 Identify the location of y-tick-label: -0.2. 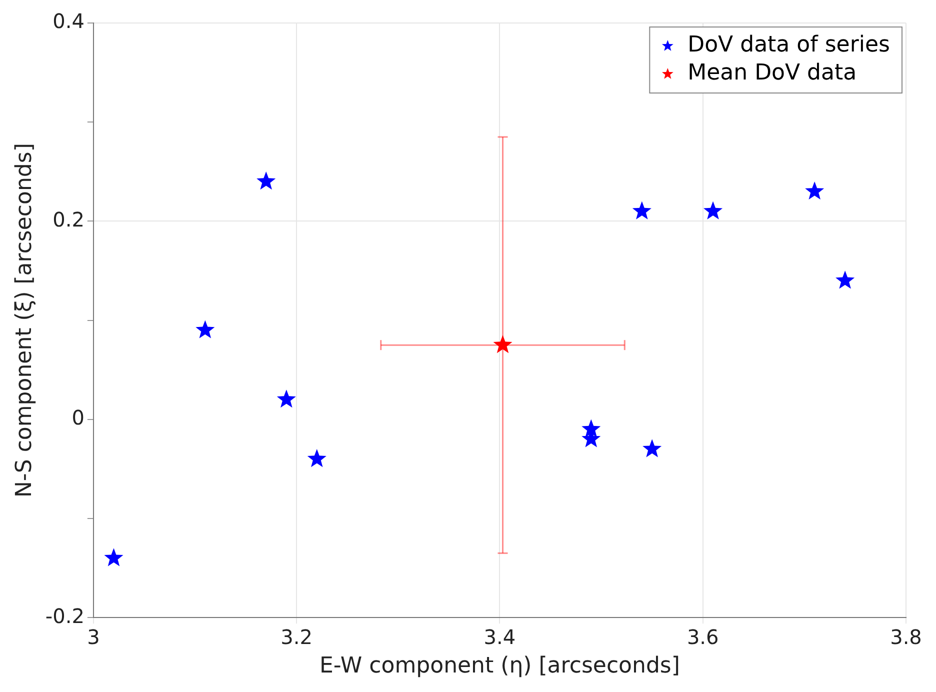
(64, 616).